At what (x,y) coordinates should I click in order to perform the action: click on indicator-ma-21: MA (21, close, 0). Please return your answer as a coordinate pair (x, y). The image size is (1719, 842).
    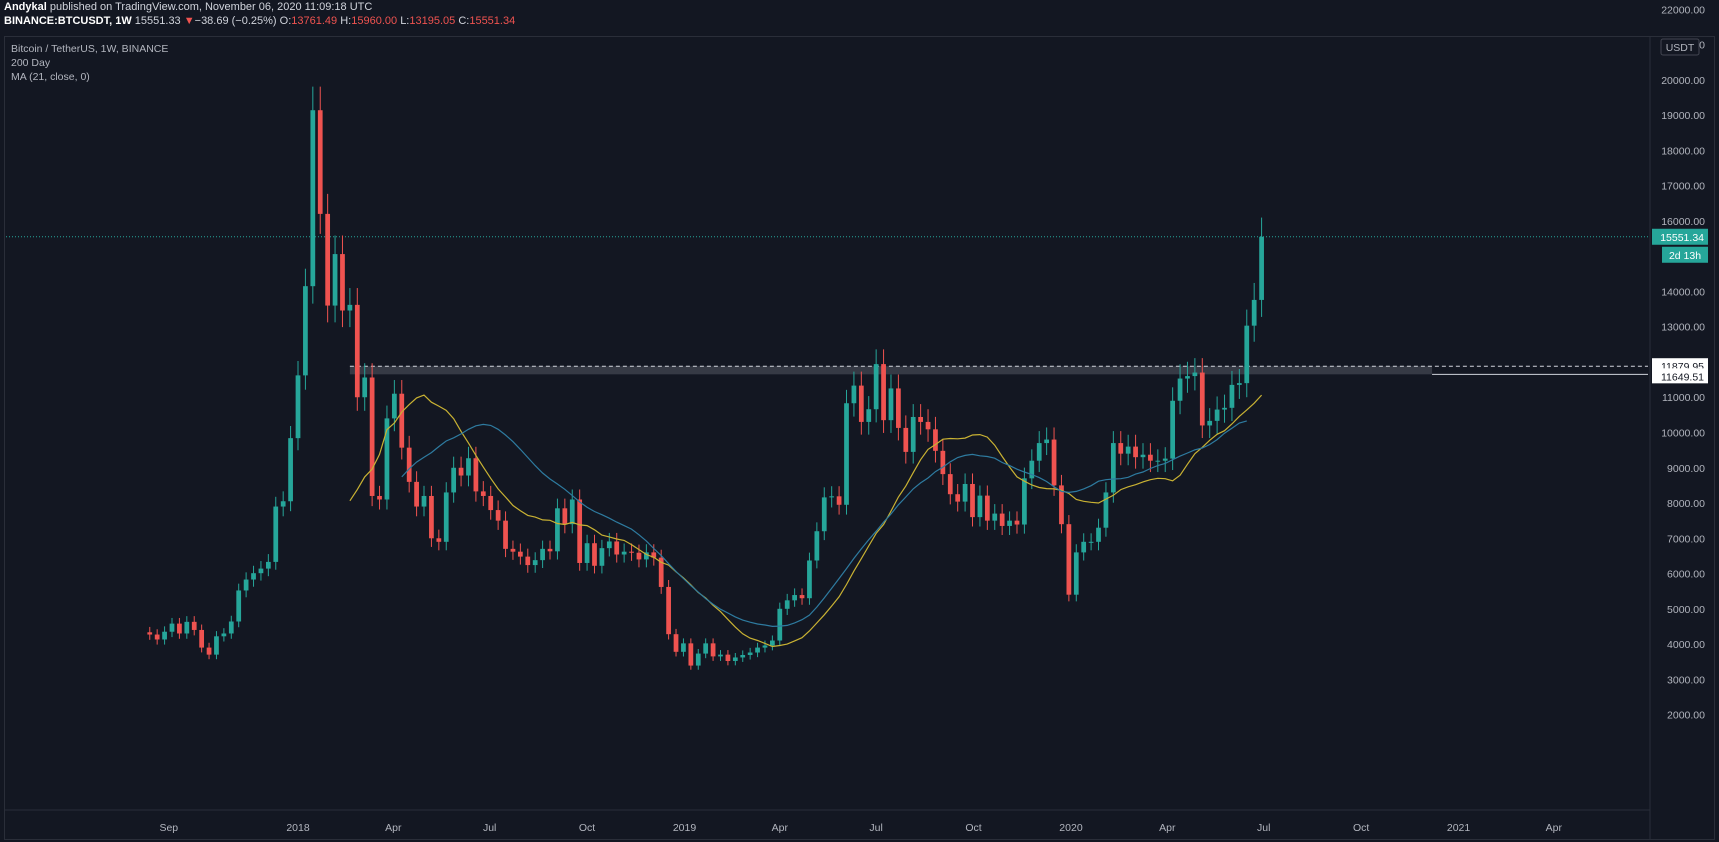
    Looking at the image, I should click on (50, 77).